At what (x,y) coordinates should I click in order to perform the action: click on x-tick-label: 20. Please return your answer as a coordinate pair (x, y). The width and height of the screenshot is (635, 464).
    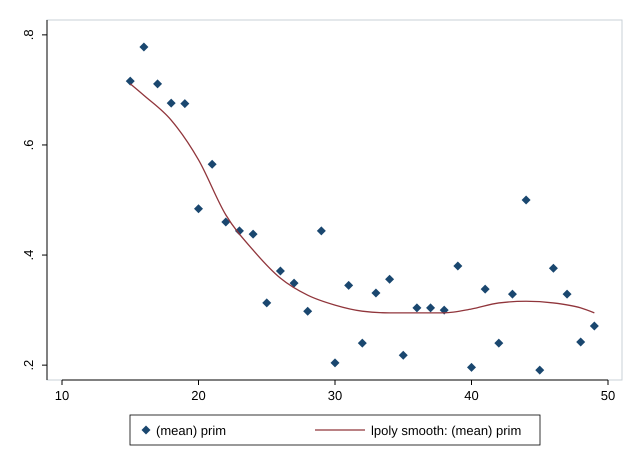
    Looking at the image, I should click on (198, 395).